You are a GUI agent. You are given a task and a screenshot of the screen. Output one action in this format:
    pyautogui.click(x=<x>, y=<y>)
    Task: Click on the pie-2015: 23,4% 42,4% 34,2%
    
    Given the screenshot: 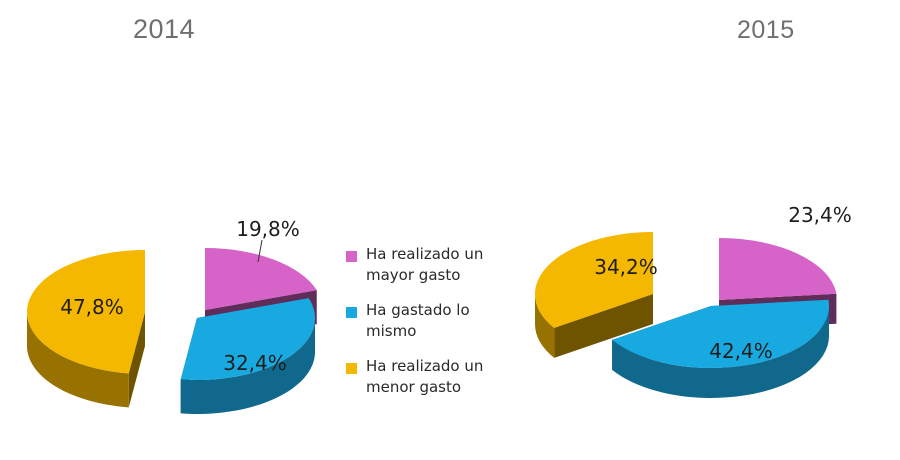 What is the action you would take?
    pyautogui.click(x=693, y=300)
    